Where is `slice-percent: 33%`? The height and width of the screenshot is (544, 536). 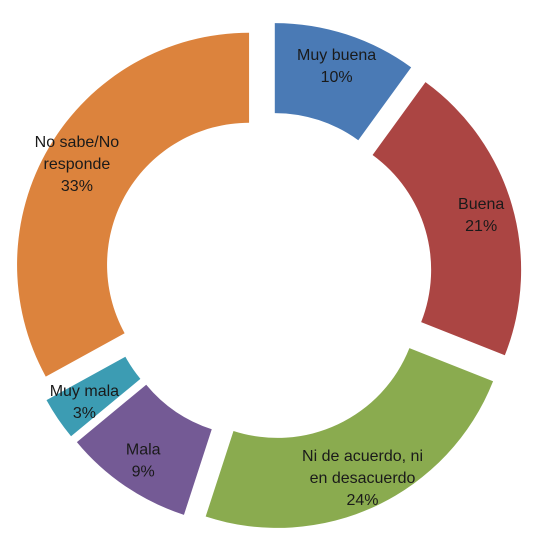
slice-percent: 33% is located at coordinates (77, 186).